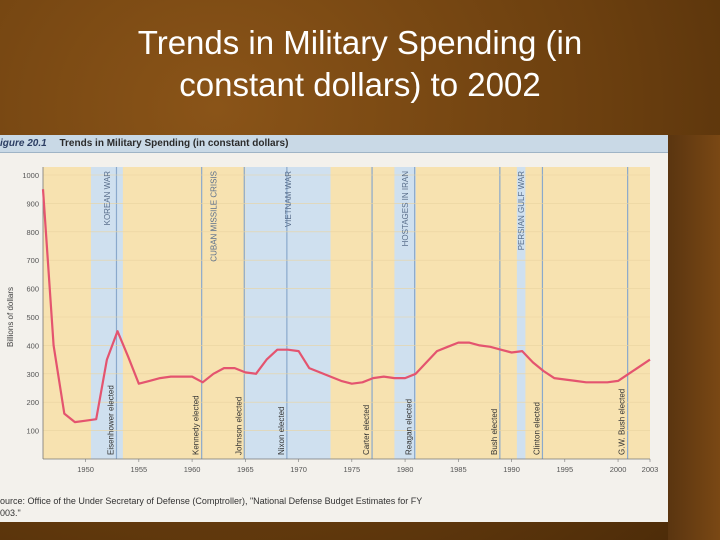  I want to click on y-axis-label: Billions of dollars, so click(10, 317).